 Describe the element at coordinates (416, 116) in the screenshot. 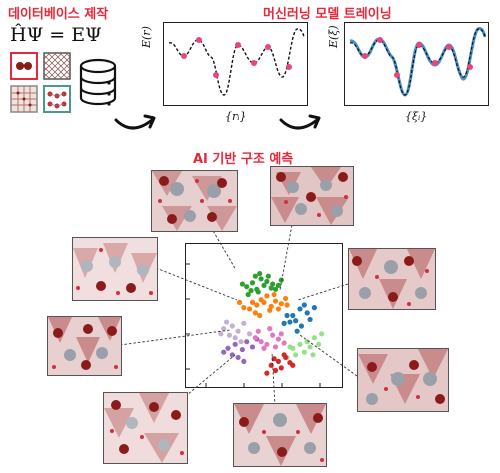

I see `right-panel-xlabel: {ξᵢ}` at that location.